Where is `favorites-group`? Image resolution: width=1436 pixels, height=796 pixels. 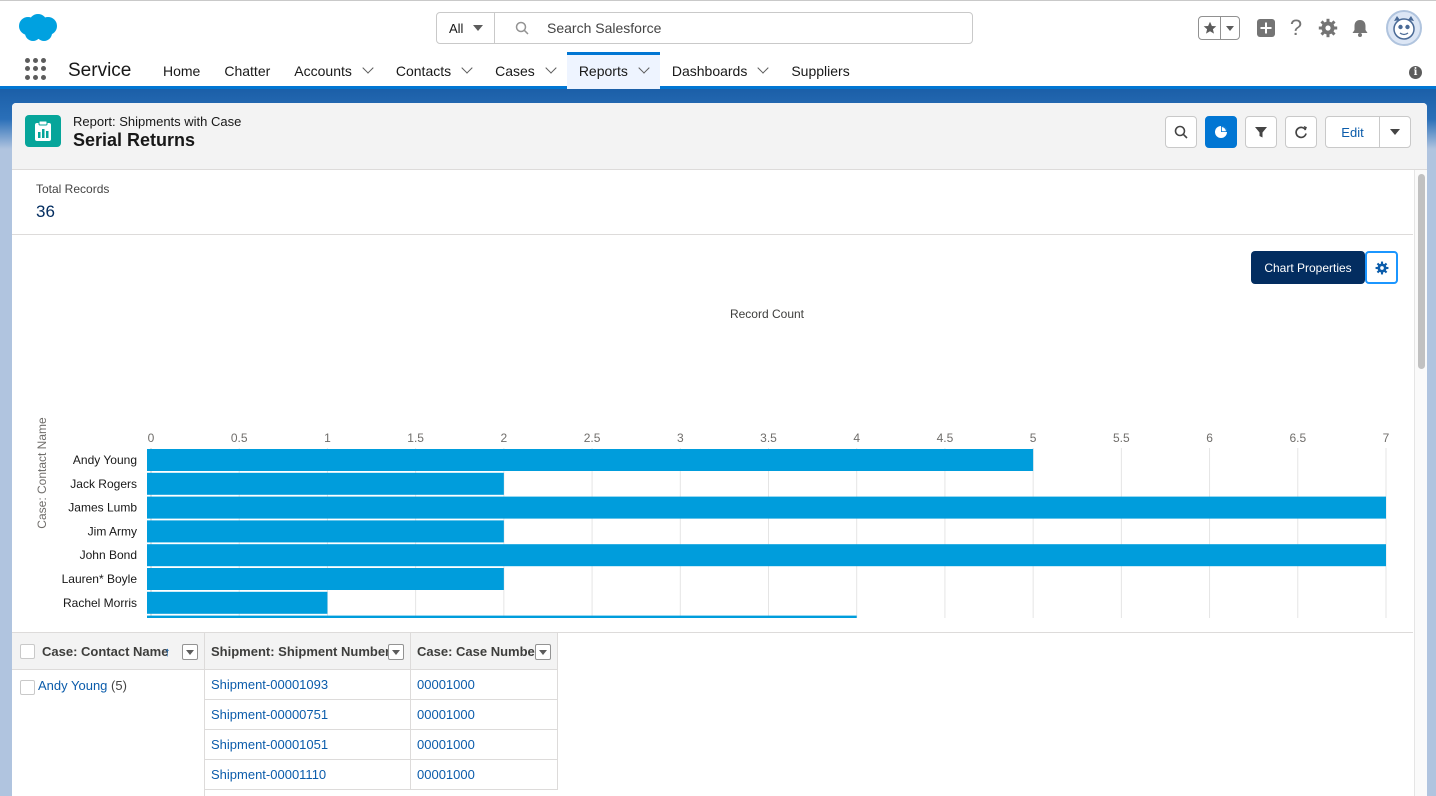
favorites-group is located at coordinates (1219, 28).